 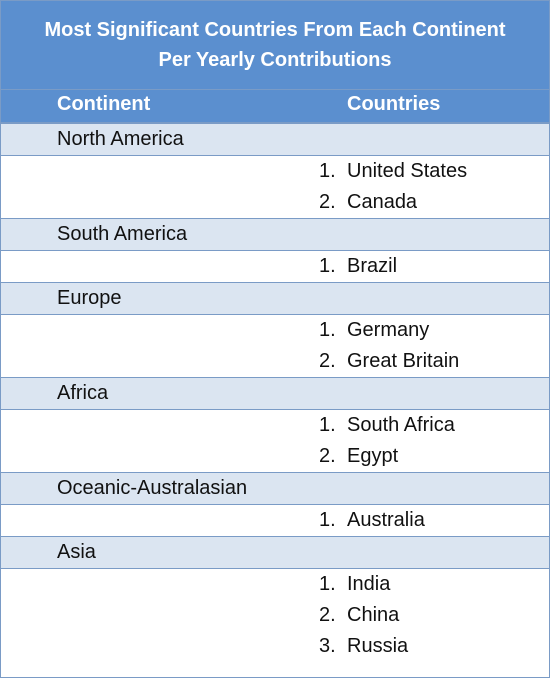 I want to click on country-row: 1. Australia, so click(x=275, y=520).